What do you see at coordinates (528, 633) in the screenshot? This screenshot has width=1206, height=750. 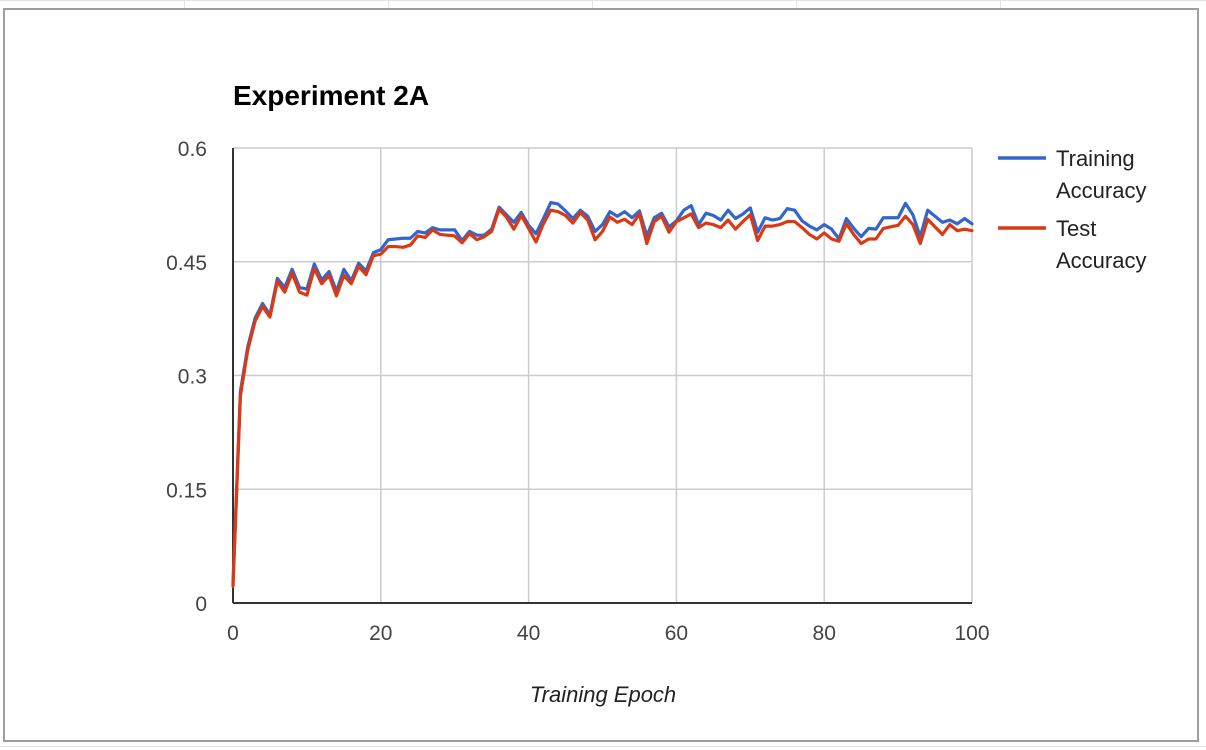 I see `x-tick-label: 40` at bounding box center [528, 633].